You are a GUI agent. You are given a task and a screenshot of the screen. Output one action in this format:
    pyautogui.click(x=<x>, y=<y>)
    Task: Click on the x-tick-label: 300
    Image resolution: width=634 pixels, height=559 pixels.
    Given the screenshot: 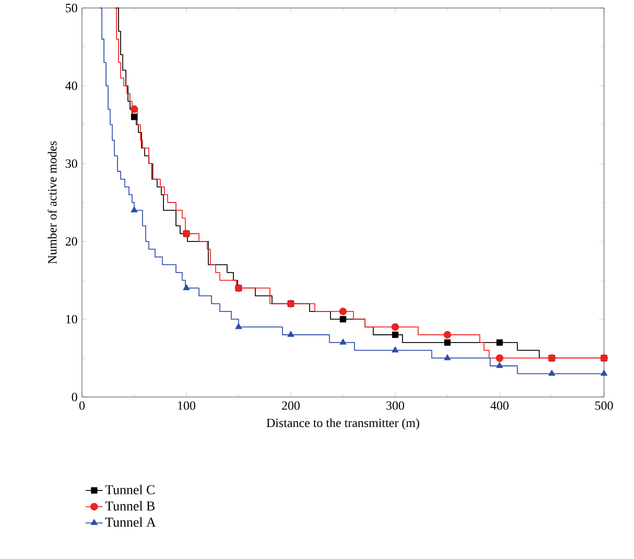 What is the action you would take?
    pyautogui.click(x=395, y=405)
    